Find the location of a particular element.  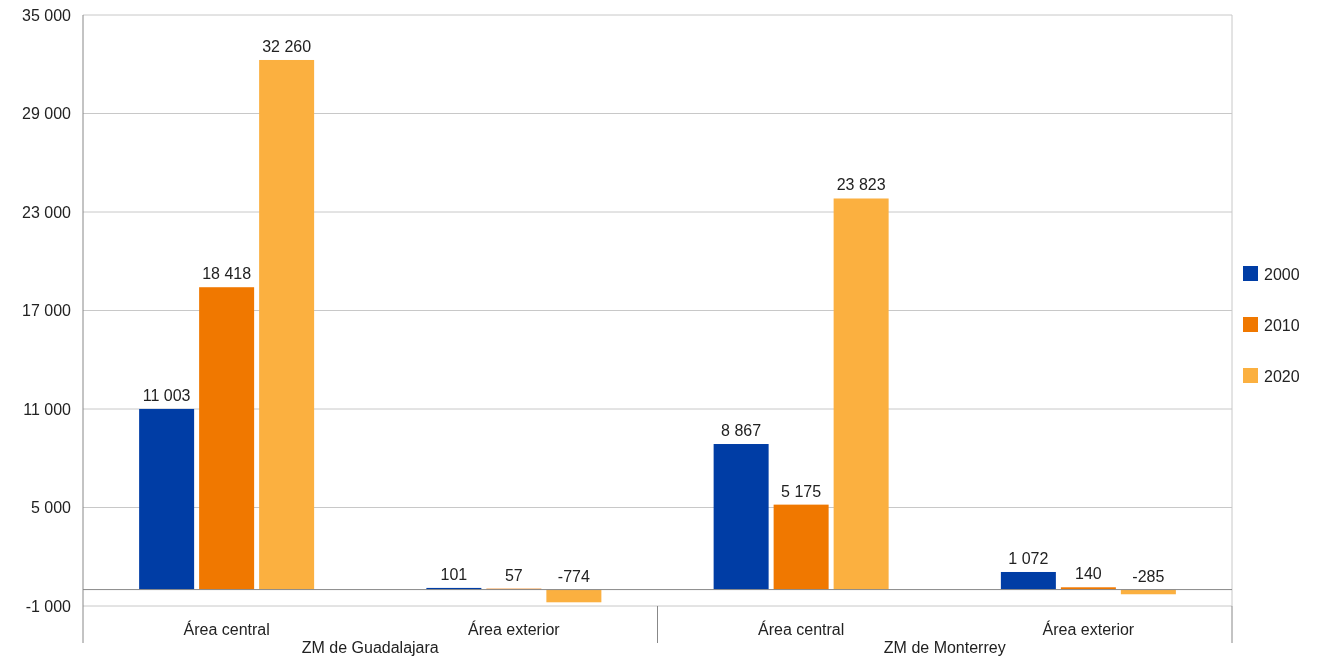

data-label: 101 is located at coordinates (454, 574).